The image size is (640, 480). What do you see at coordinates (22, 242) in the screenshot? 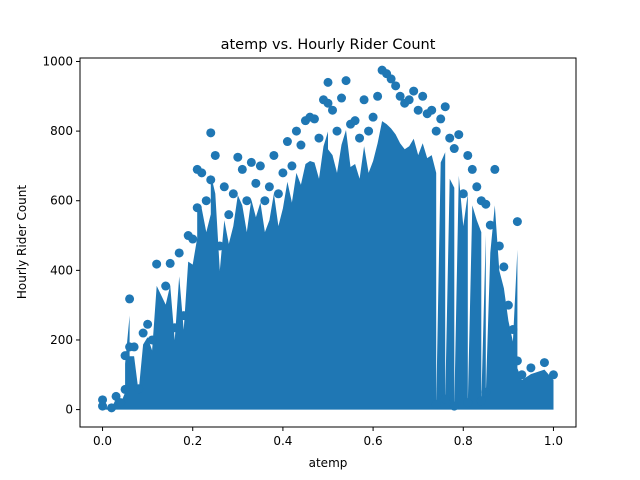
I see `y-axis-label: Hourly Rider Count` at bounding box center [22, 242].